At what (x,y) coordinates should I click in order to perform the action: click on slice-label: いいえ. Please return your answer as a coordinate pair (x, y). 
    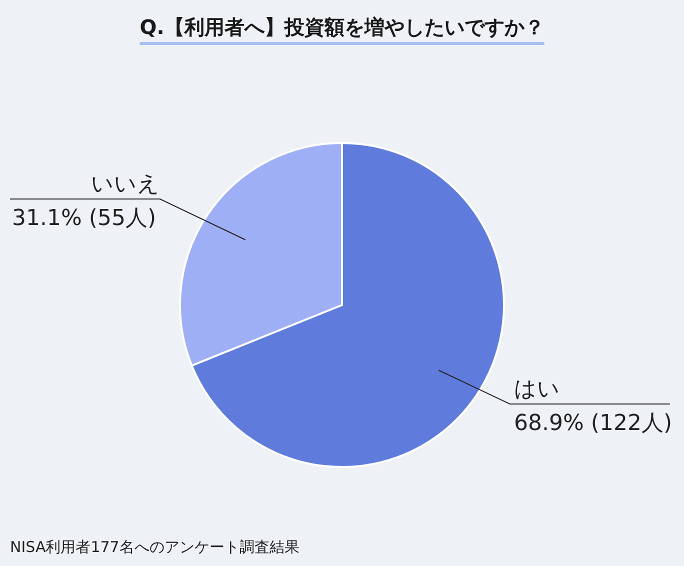
    Looking at the image, I should click on (125, 184).